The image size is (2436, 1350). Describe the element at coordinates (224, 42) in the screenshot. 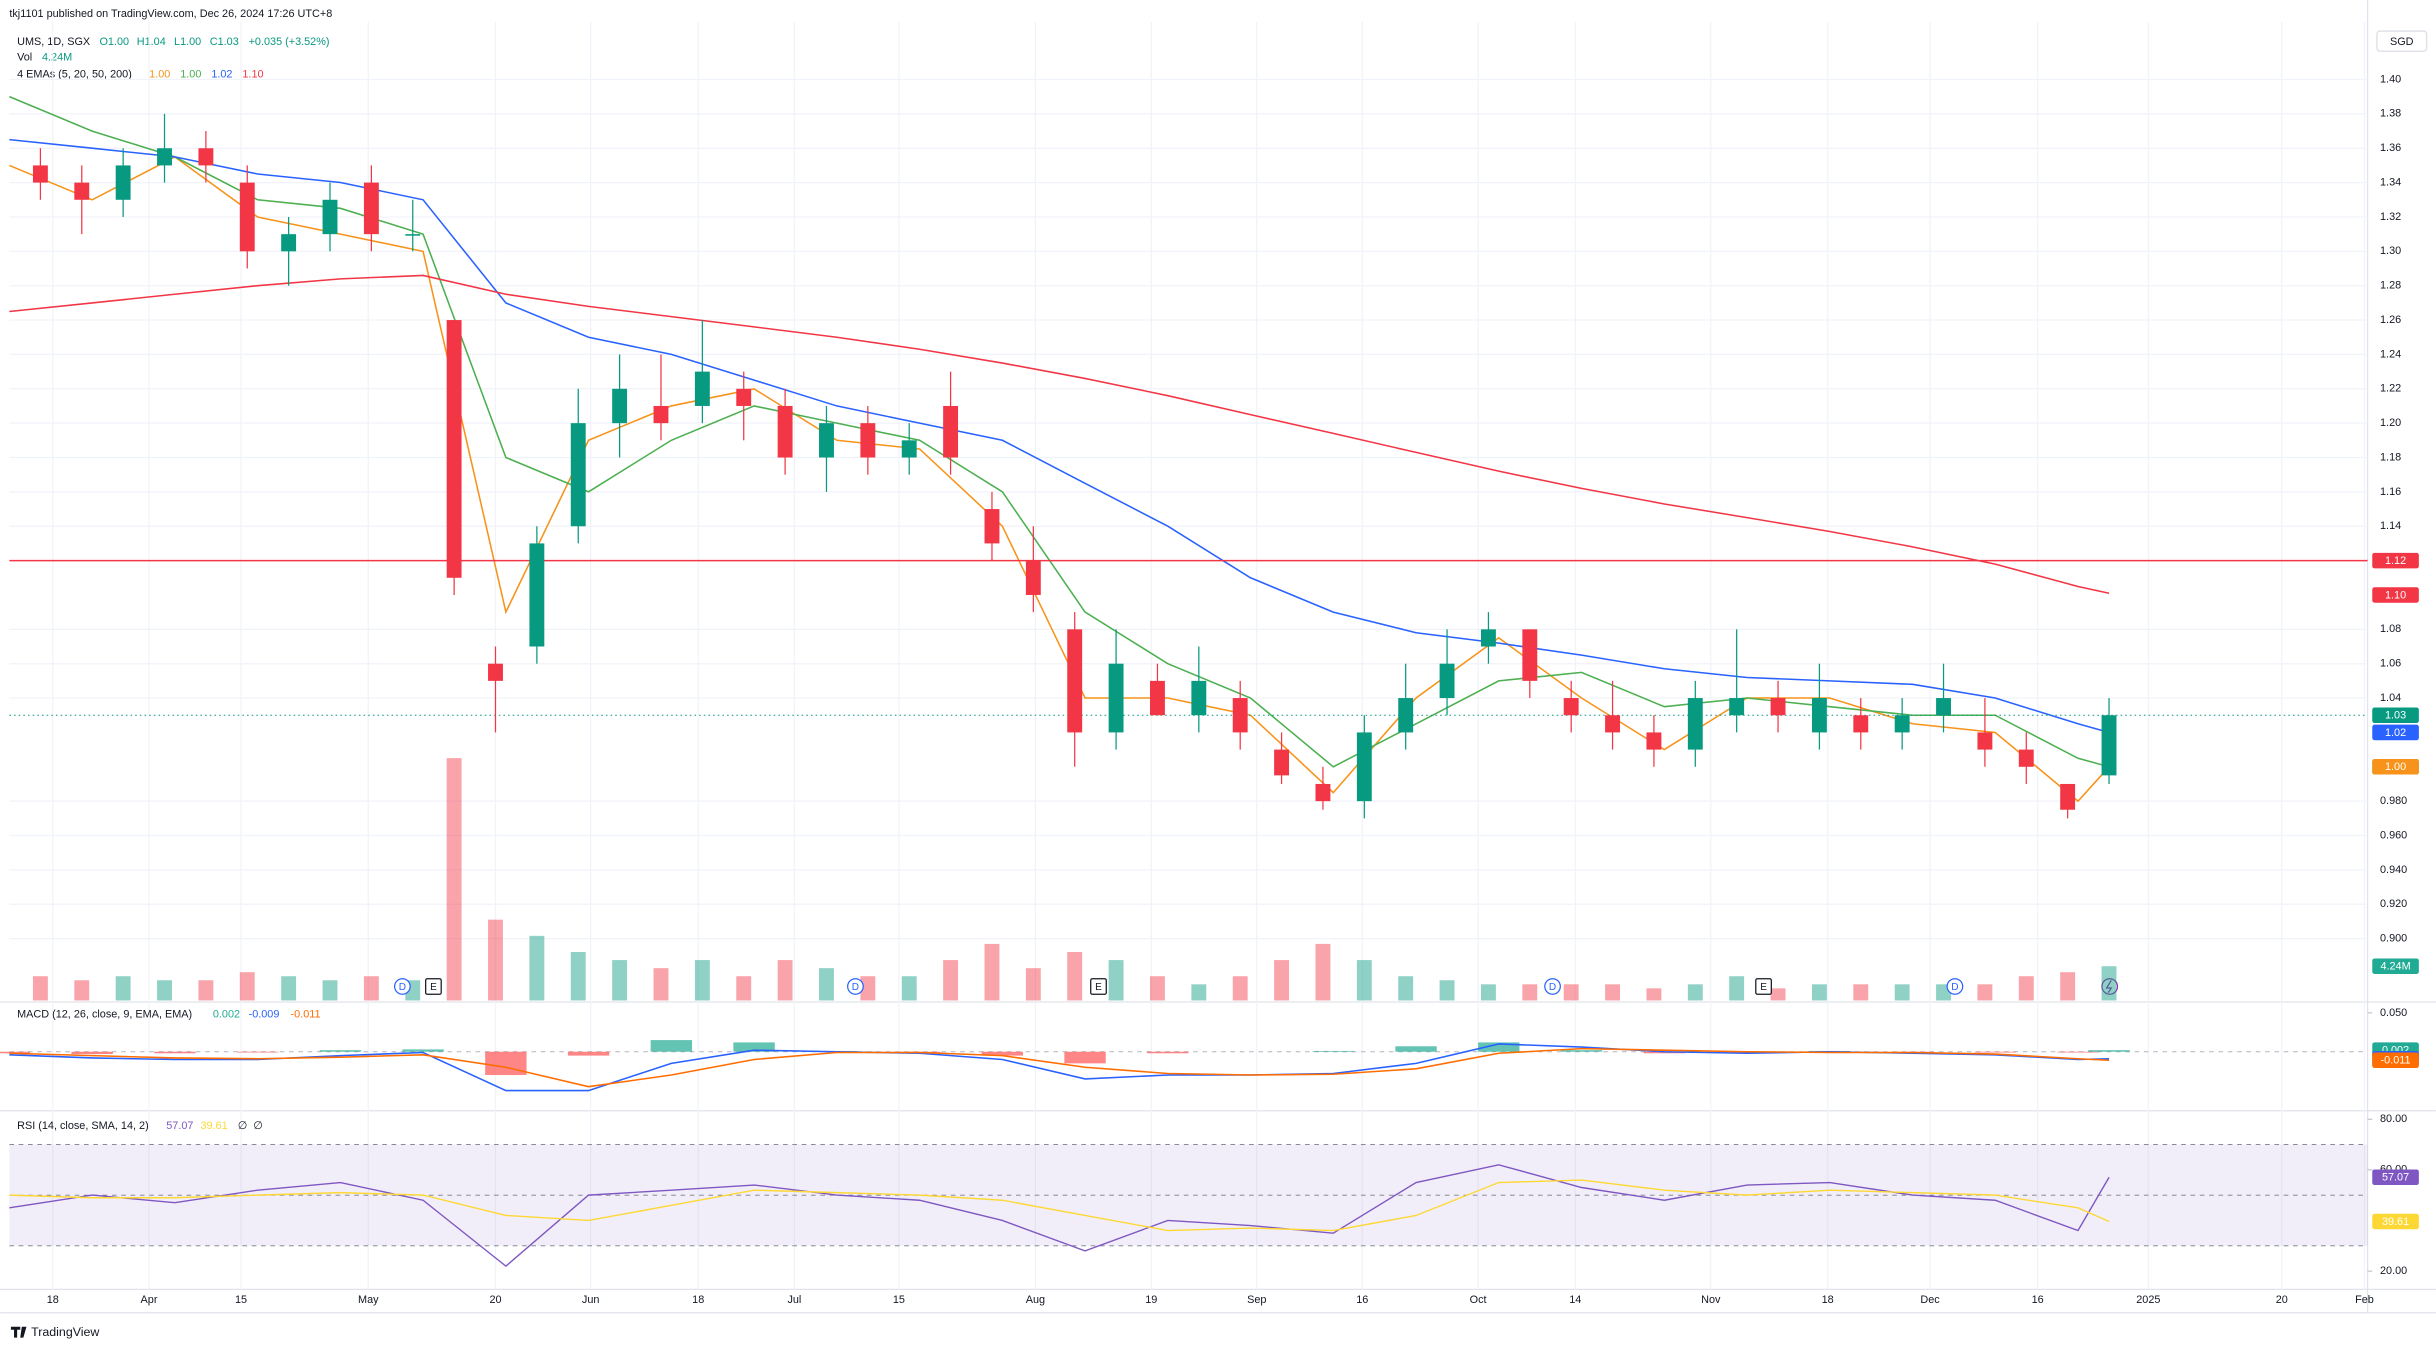

I see `close: C1.03` at that location.